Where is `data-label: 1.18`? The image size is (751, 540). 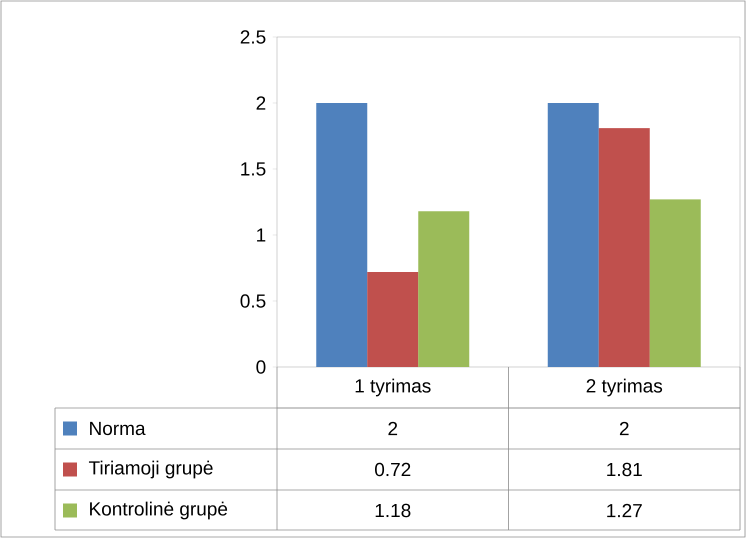 data-label: 1.18 is located at coordinates (393, 511).